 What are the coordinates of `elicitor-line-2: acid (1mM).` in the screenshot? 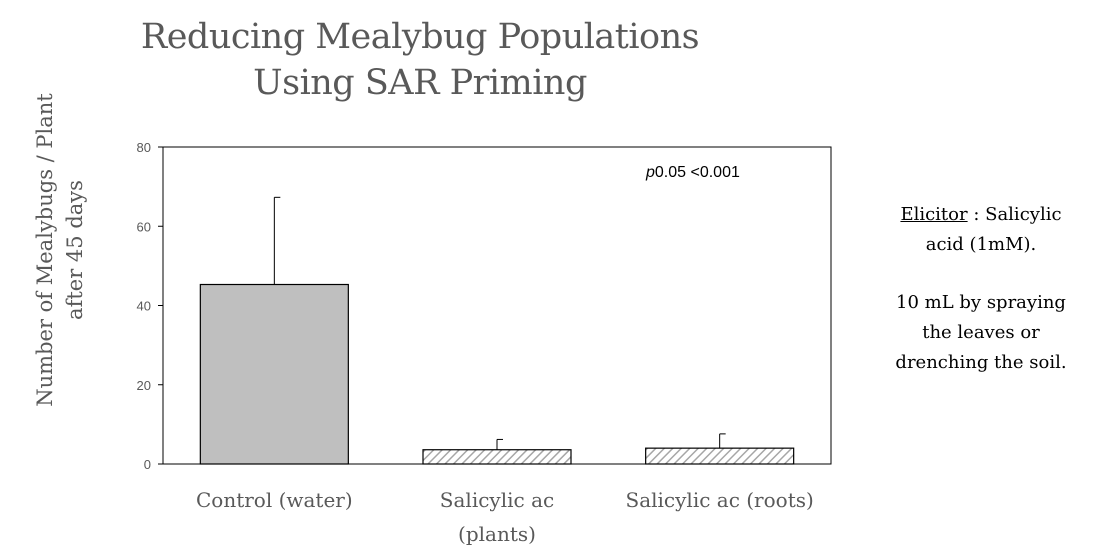 It's located at (981, 244).